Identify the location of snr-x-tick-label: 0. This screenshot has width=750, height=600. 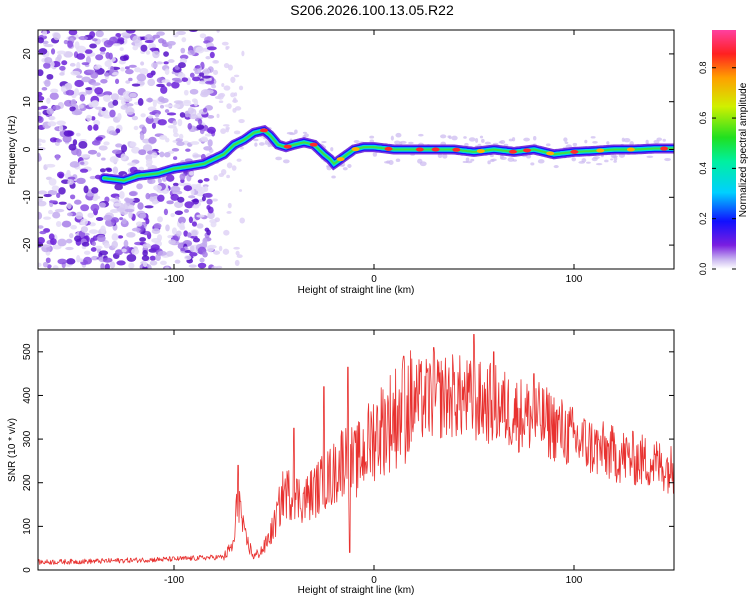
(374, 580).